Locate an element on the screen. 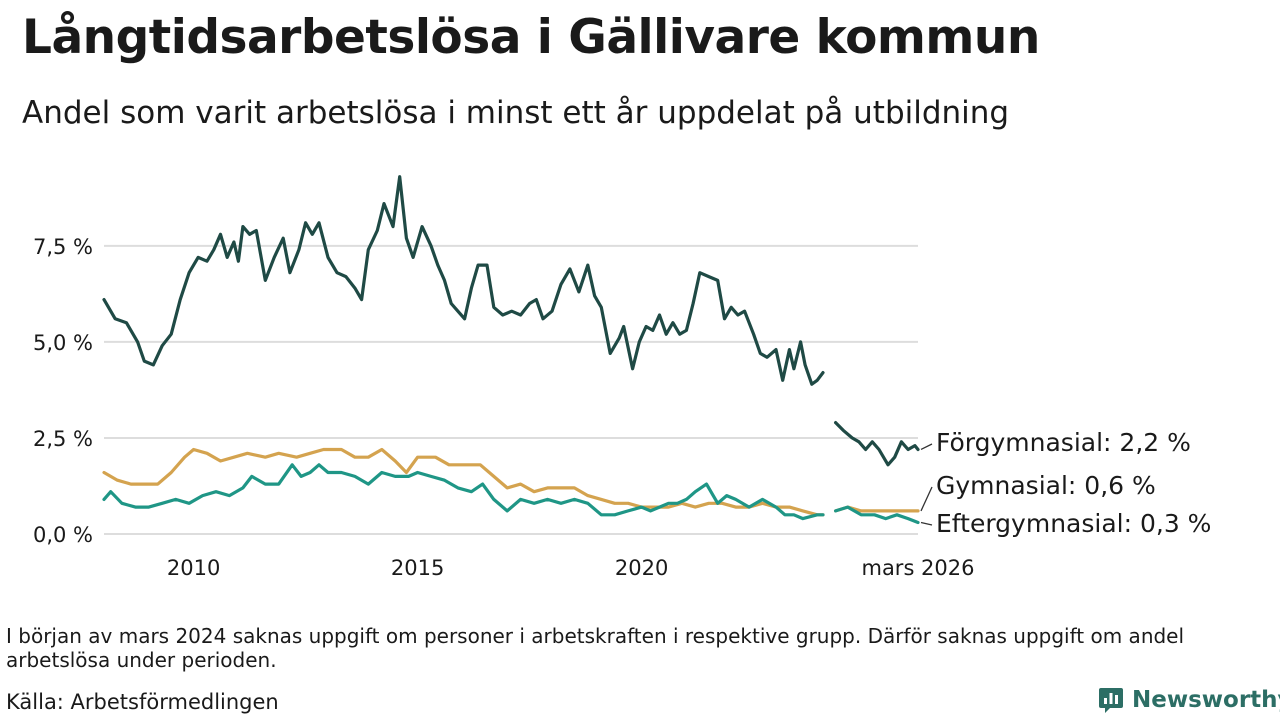  x-tick-label: 2010 is located at coordinates (193, 568).